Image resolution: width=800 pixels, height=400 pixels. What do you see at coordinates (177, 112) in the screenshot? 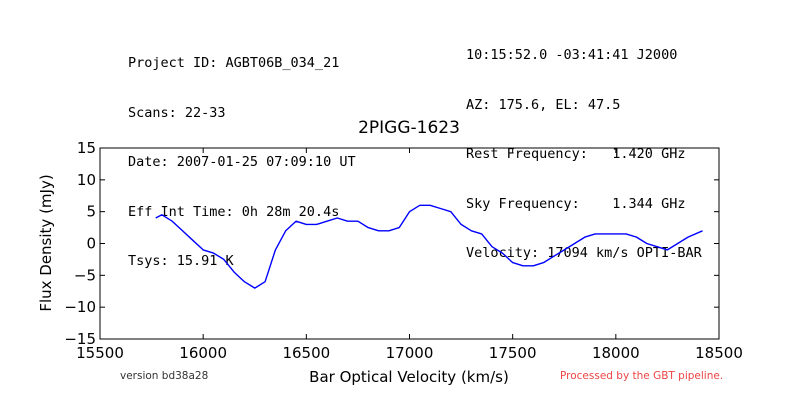
I see `scans: Scans: 22-33` at bounding box center [177, 112].